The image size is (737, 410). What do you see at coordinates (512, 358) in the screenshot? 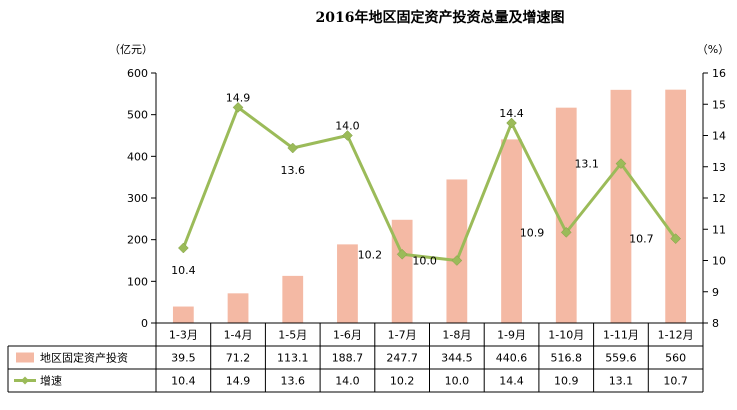
I see `table-cell-investment: 440.6` at bounding box center [512, 358].